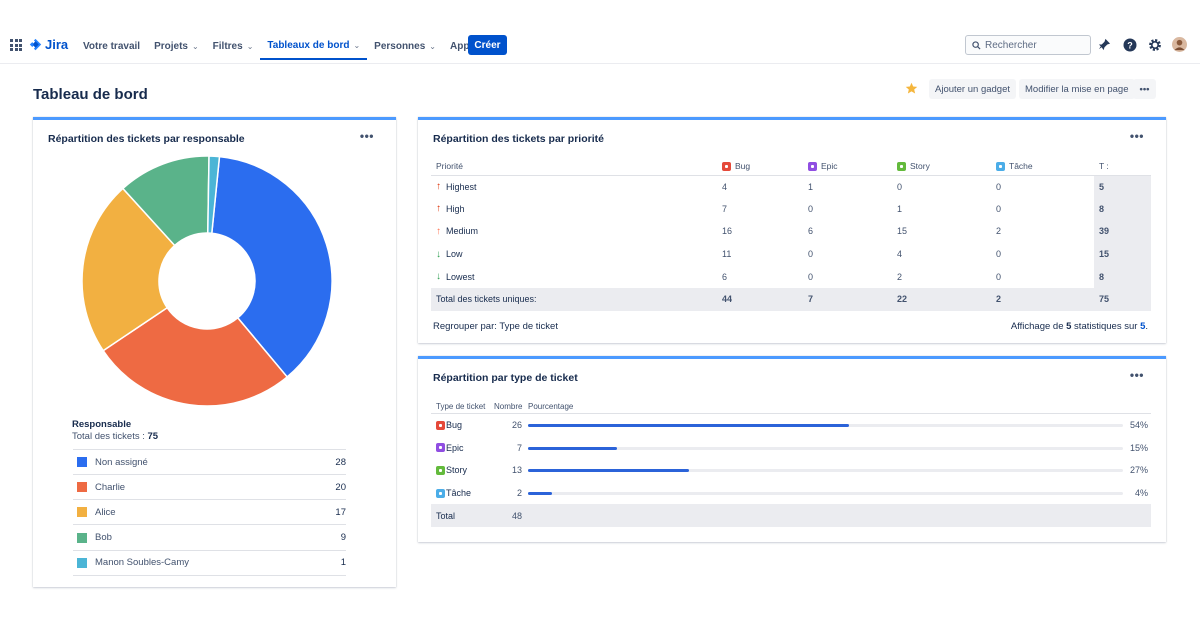 The image size is (1200, 629). I want to click on grand-total: 75, so click(1122, 299).